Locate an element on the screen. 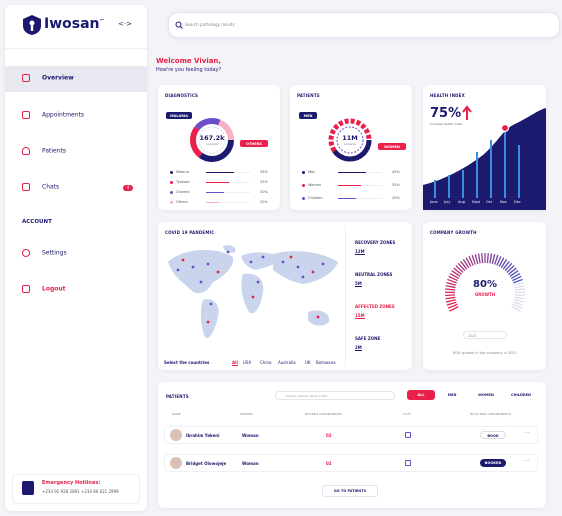 The height and width of the screenshot is (516, 562). legend-value: 35% is located at coordinates (396, 185).